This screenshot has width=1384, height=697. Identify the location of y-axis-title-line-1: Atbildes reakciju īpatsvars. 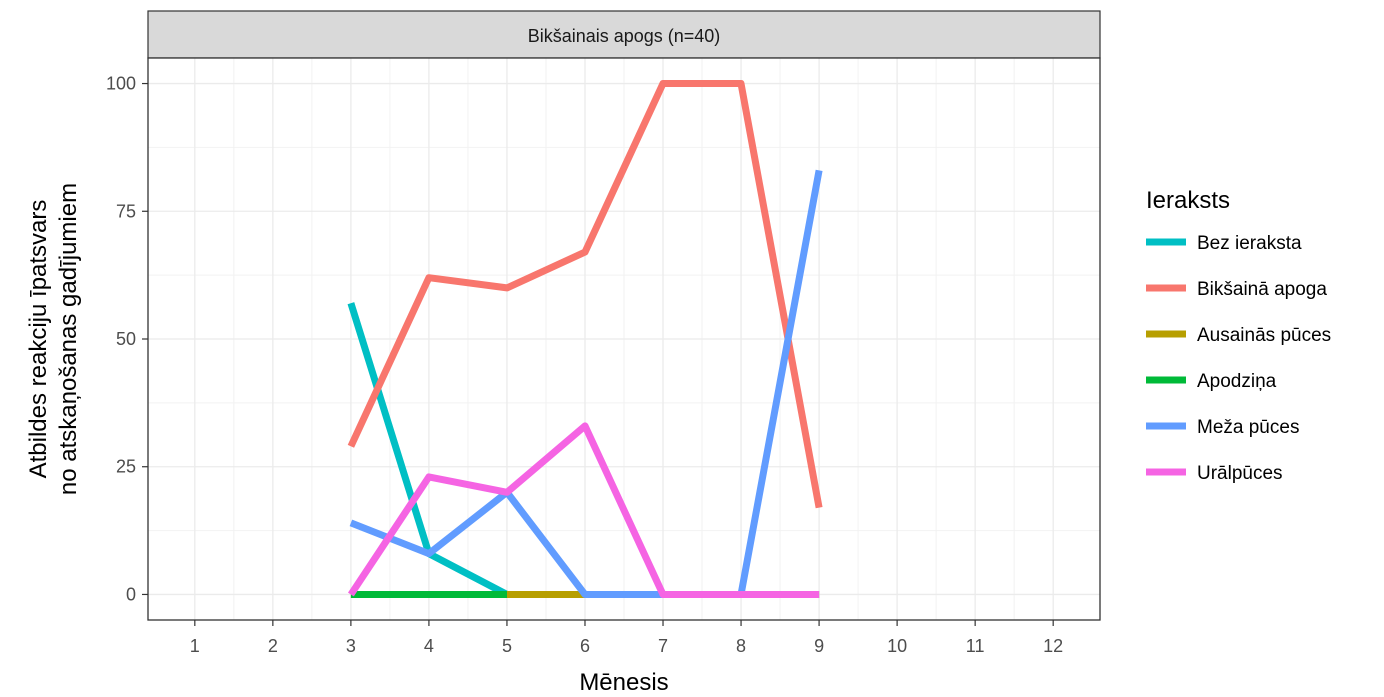
(38, 339).